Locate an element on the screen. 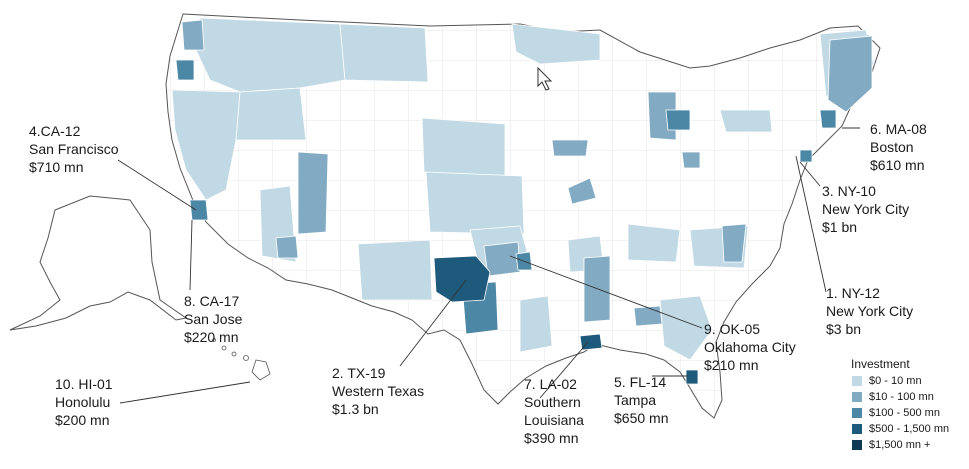 The image size is (969, 469). tier-4-districts is located at coordinates (566, 320).